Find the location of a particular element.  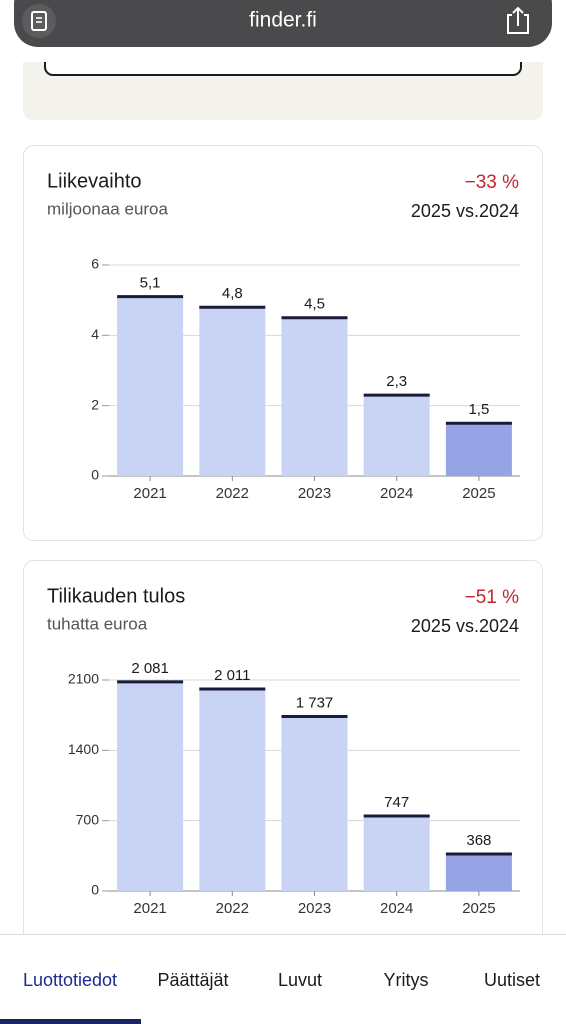

value-label: 2,3 is located at coordinates (396, 381).